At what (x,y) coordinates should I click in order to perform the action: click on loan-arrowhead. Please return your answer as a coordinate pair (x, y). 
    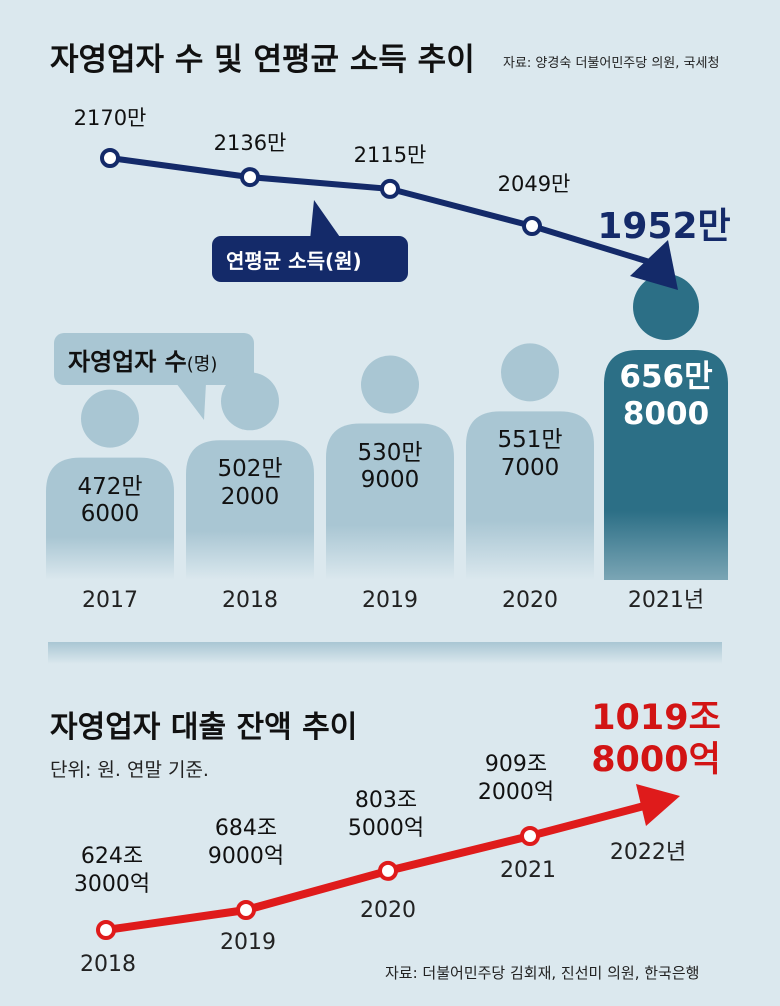
    Looking at the image, I should click on (658, 805).